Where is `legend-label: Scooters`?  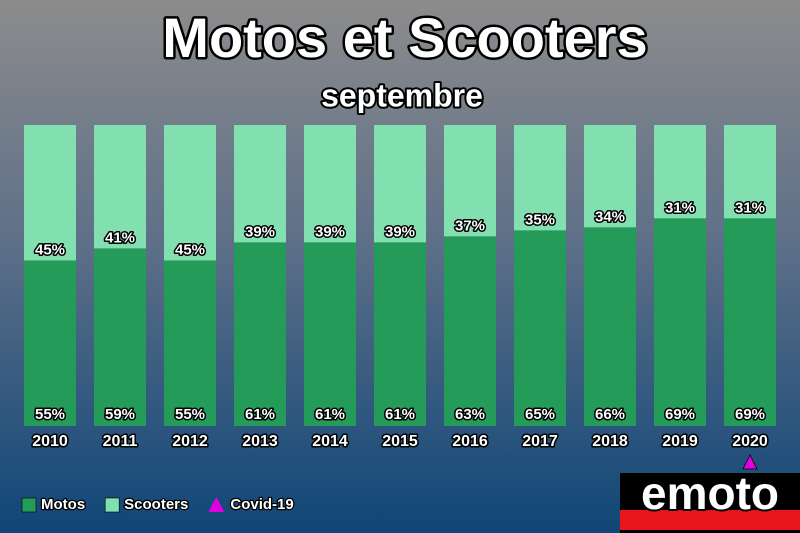
legend-label: Scooters is located at coordinates (156, 504).